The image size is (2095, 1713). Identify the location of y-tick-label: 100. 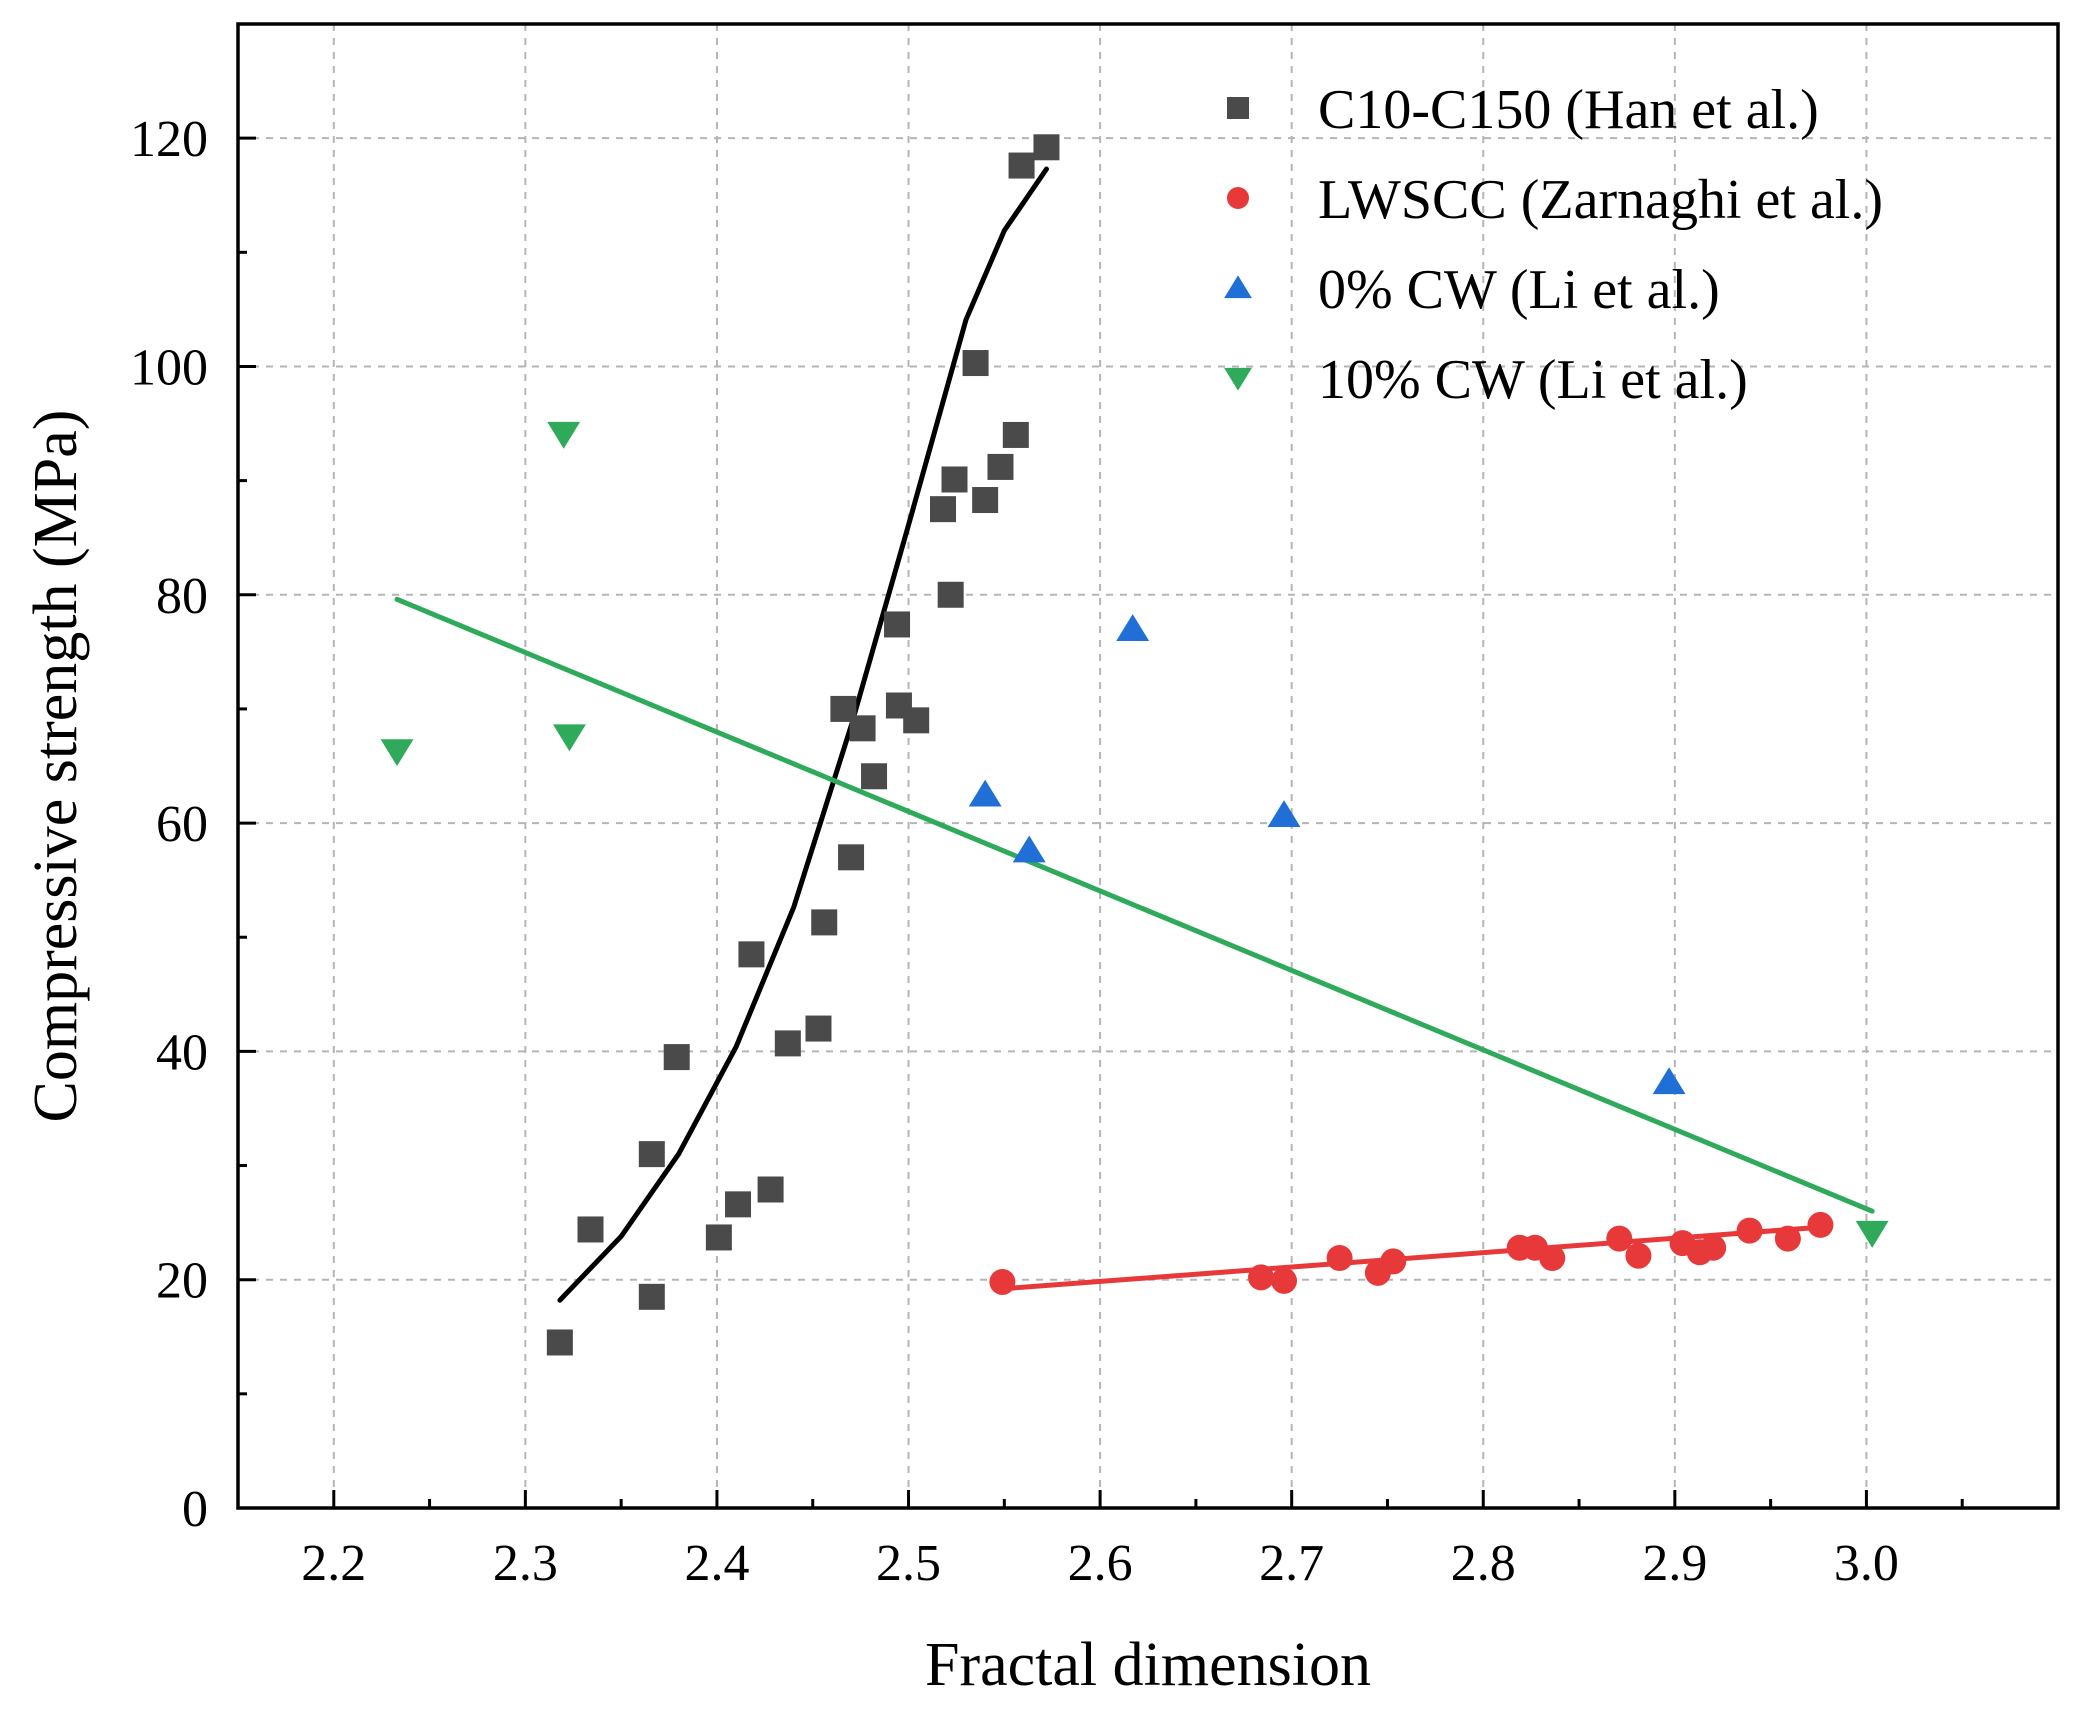
(169, 367).